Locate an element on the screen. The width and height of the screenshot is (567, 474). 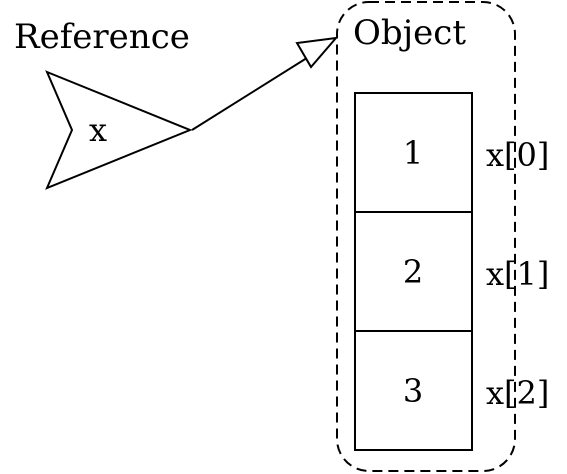
reference-variable-label: x is located at coordinates (98, 130).